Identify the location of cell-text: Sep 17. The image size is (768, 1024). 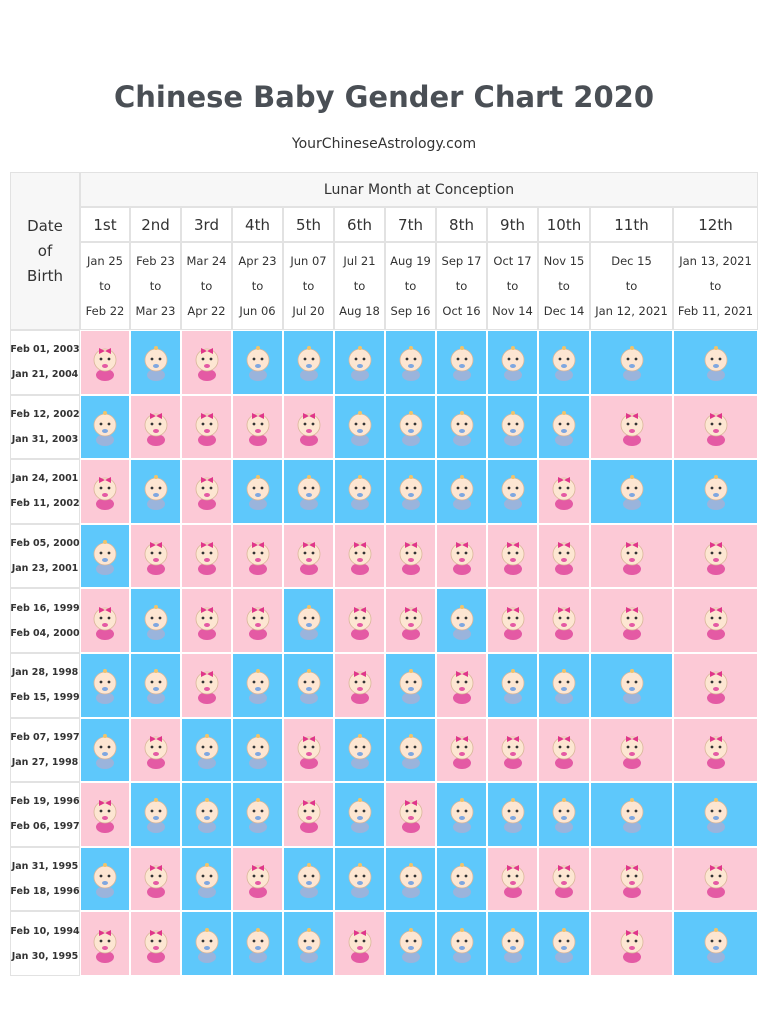
(461, 260).